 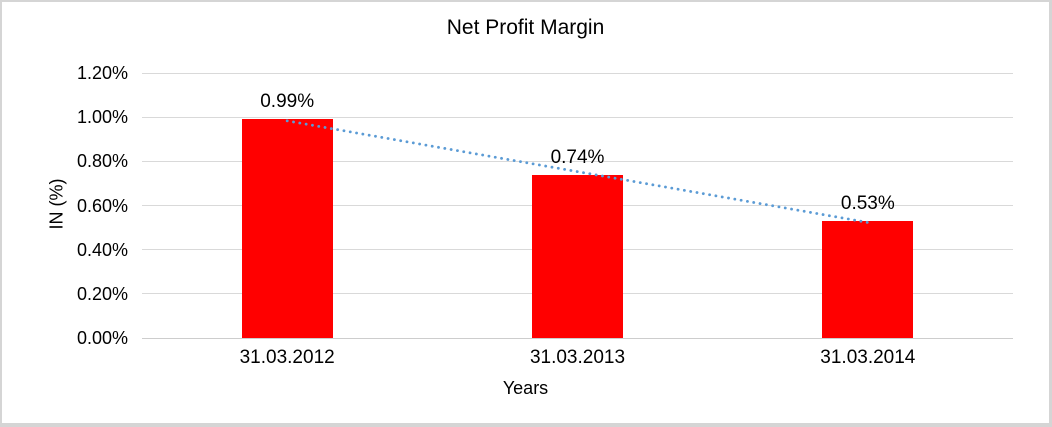 What do you see at coordinates (577, 338) in the screenshot?
I see `x-axis-line` at bounding box center [577, 338].